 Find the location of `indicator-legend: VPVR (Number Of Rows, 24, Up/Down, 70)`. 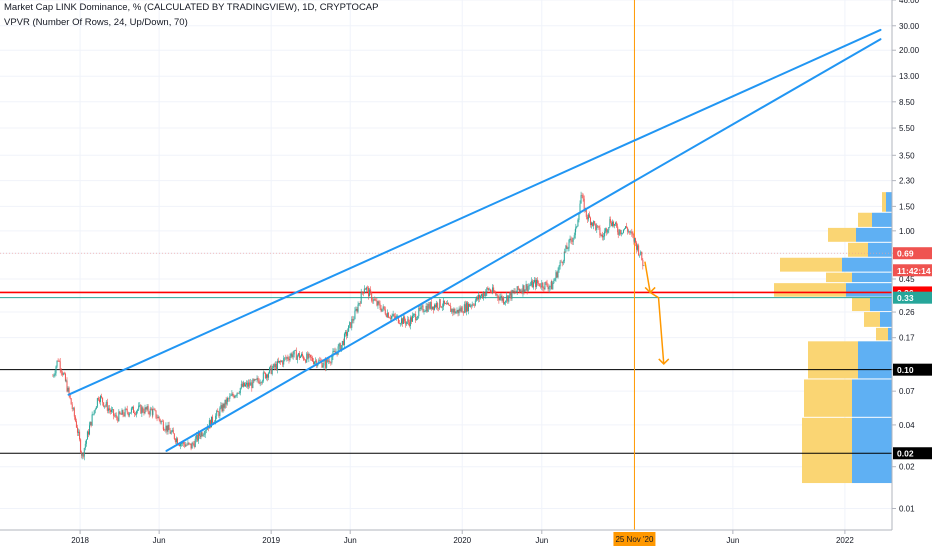

indicator-legend: VPVR (Number Of Rows, 24, Up/Down, 70) is located at coordinates (96, 22).